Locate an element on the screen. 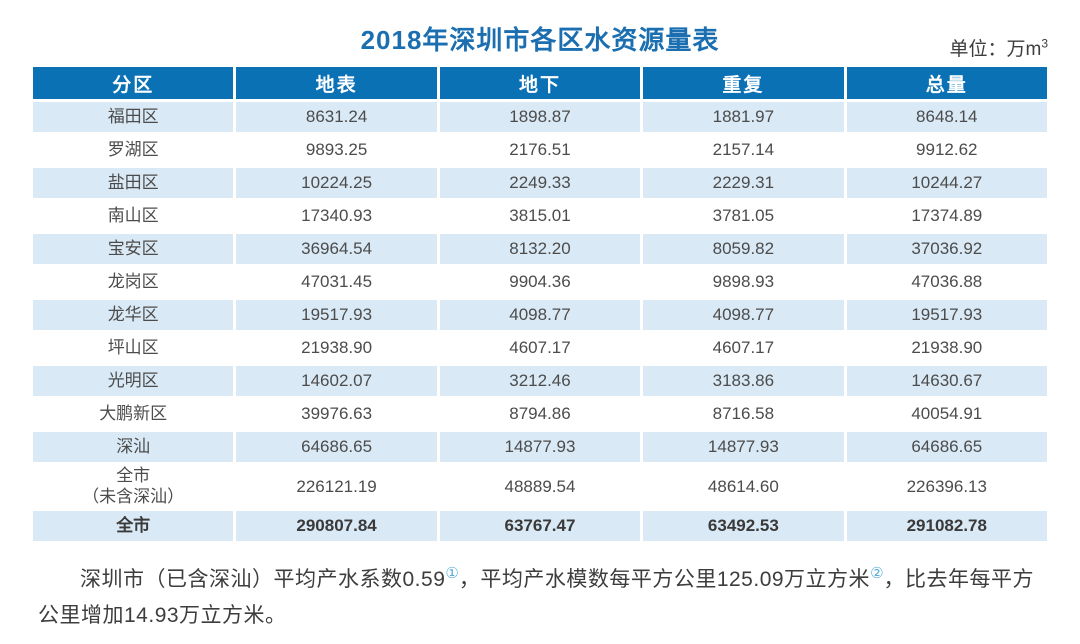 The width and height of the screenshot is (1080, 644). cell-value: 63492.53 is located at coordinates (743, 525).